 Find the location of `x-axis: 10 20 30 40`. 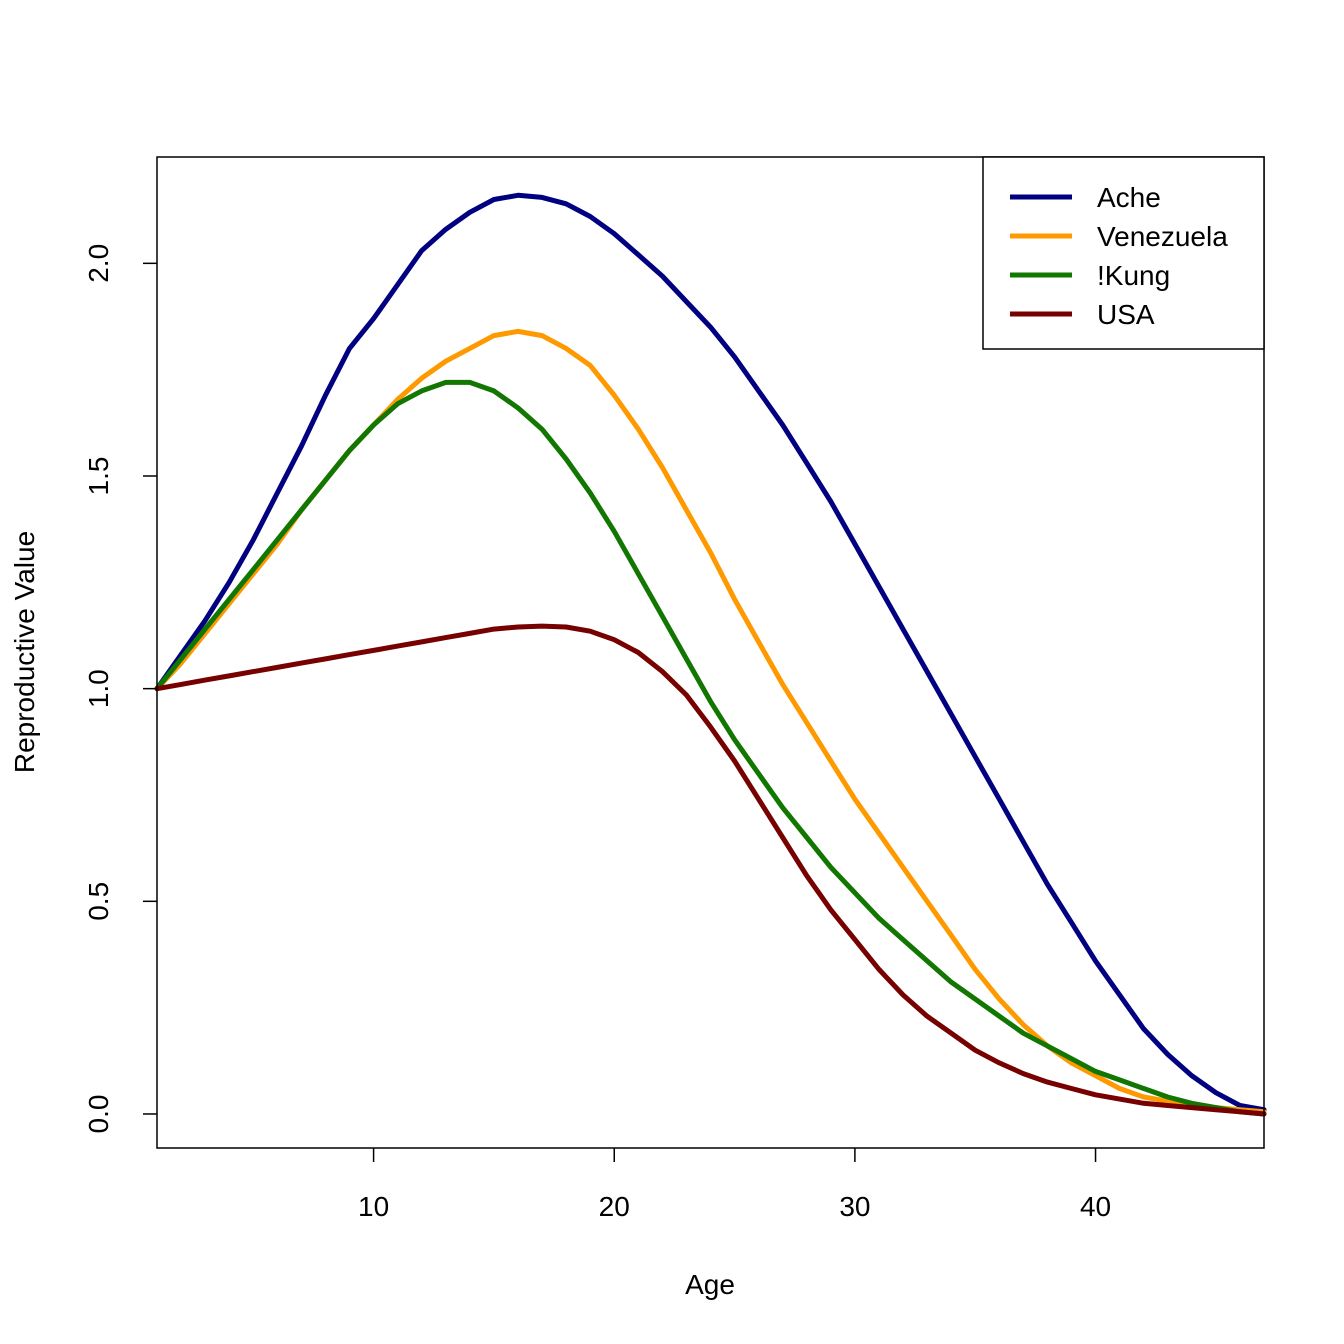

x-axis: 10 20 30 40 is located at coordinates (734, 1185).